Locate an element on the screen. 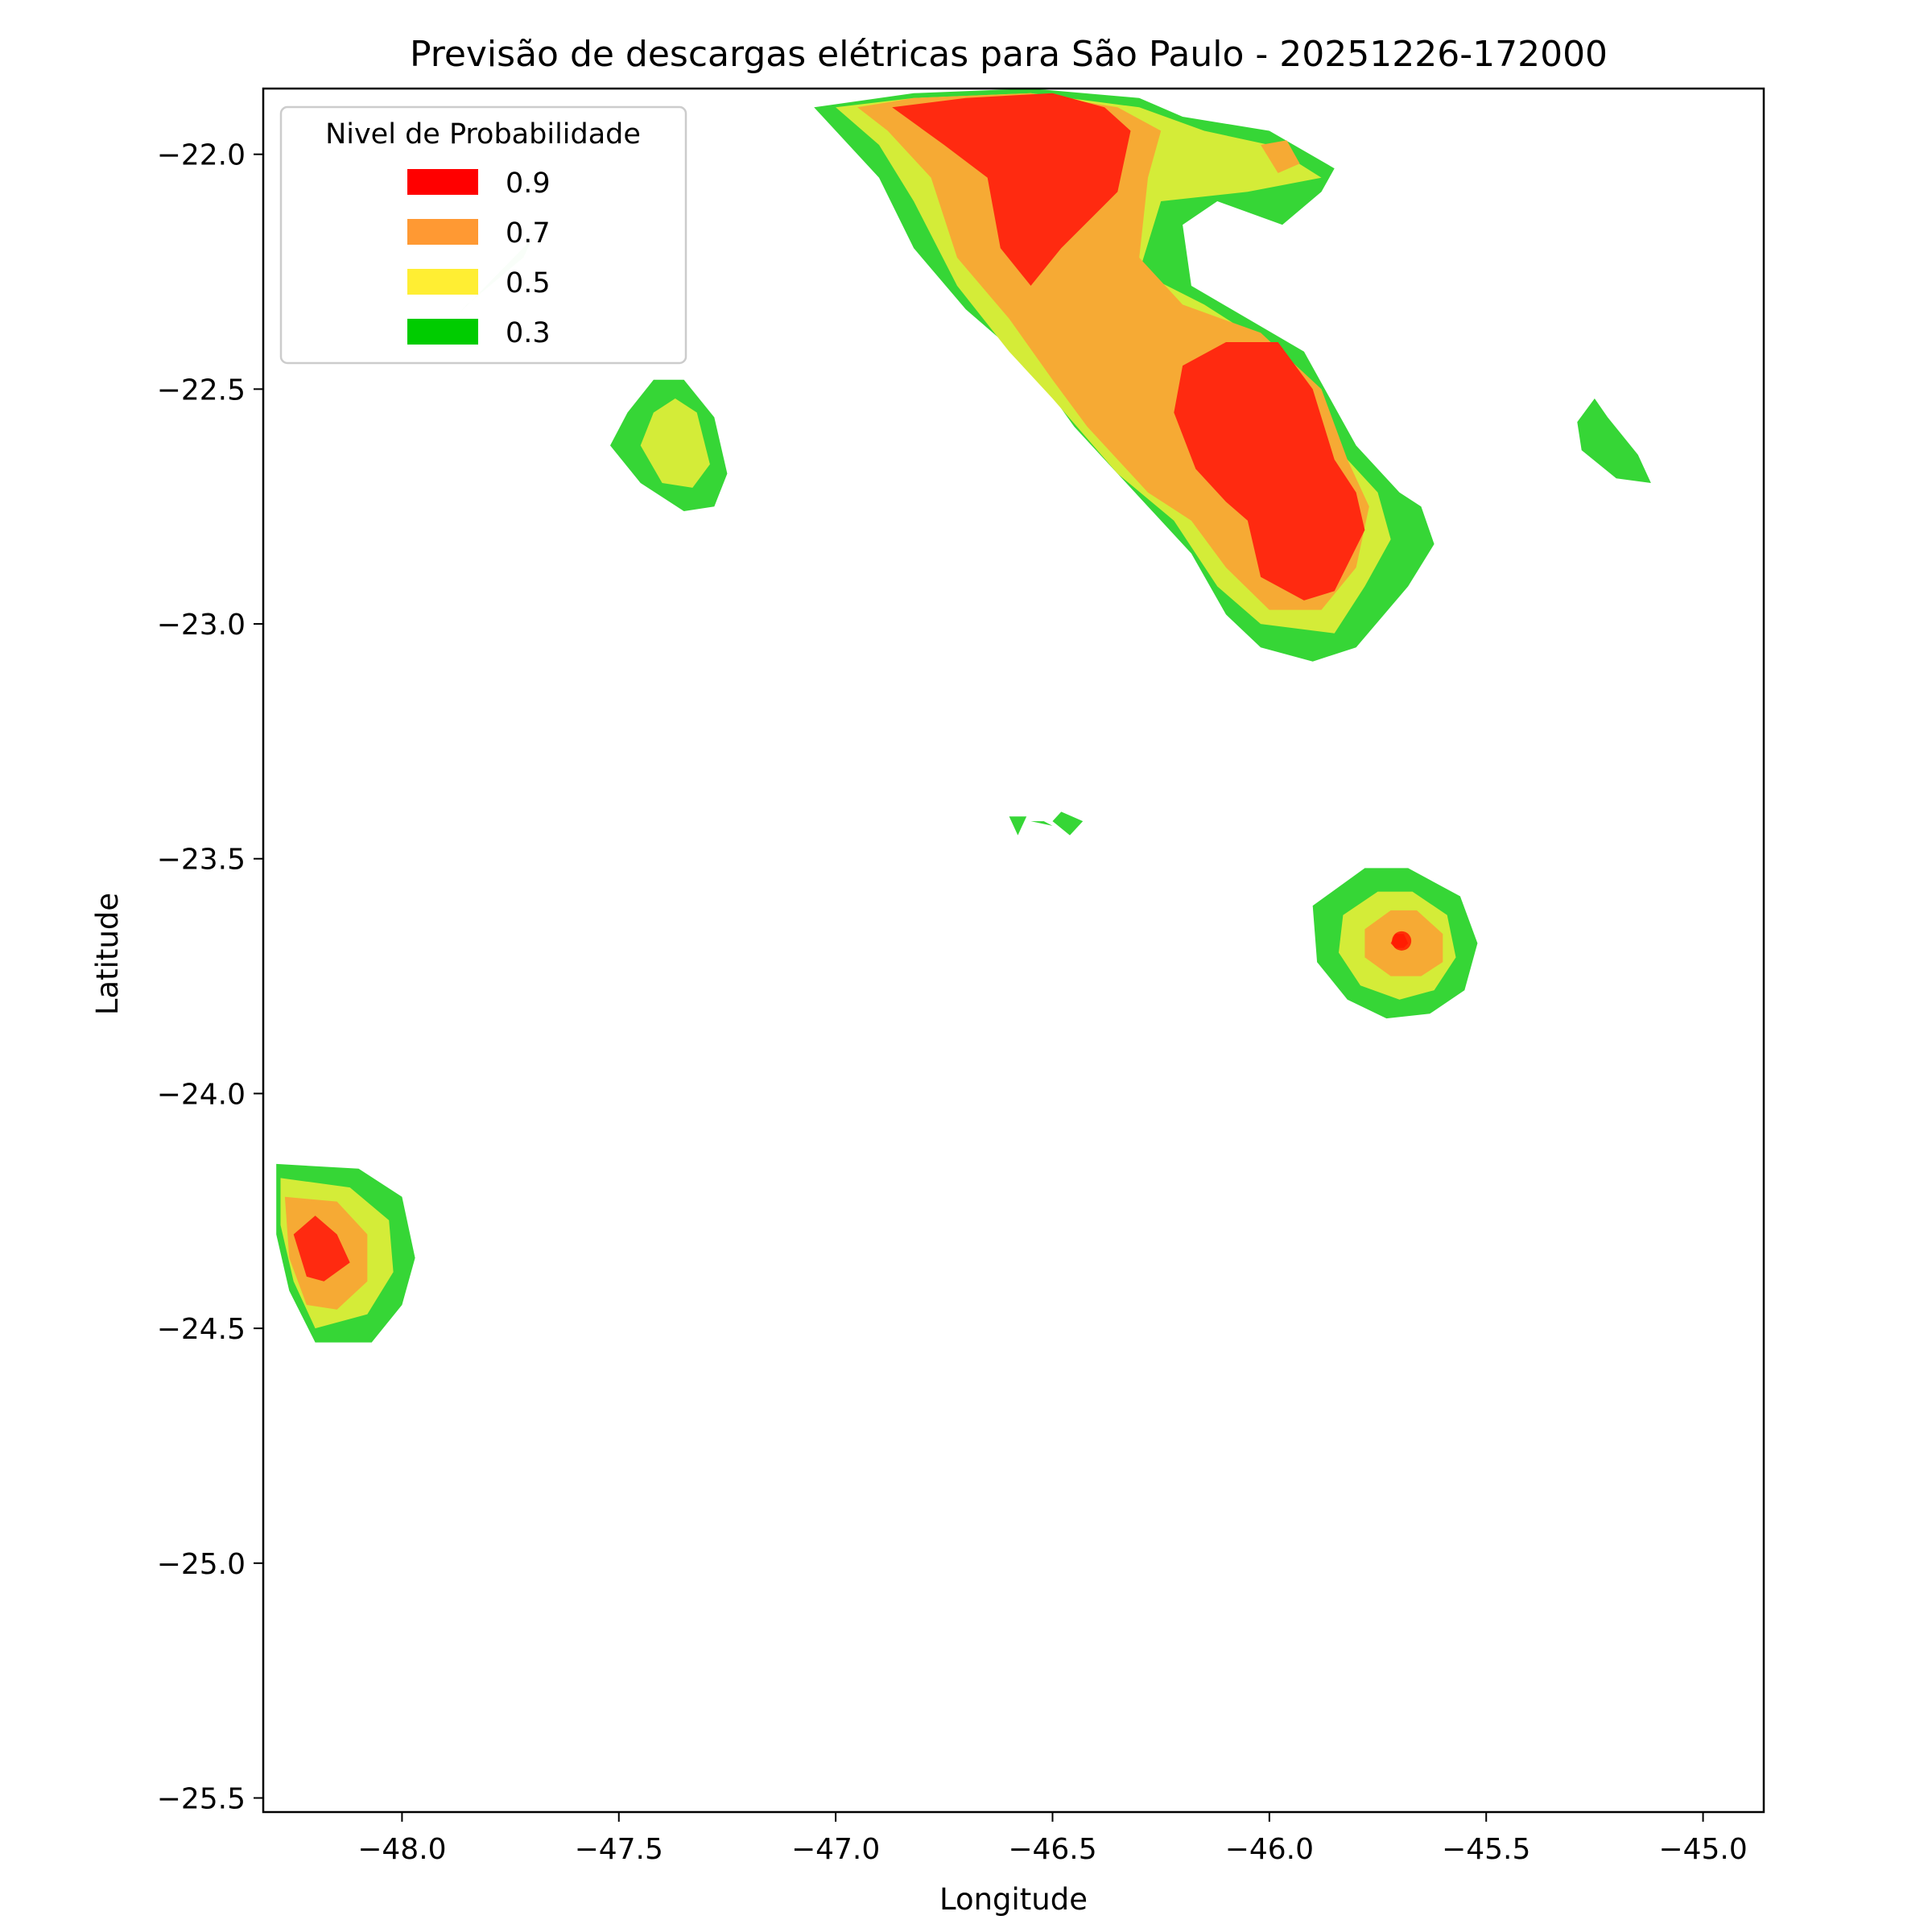  x-tick-label-0: −48.0 is located at coordinates (401, 1850).